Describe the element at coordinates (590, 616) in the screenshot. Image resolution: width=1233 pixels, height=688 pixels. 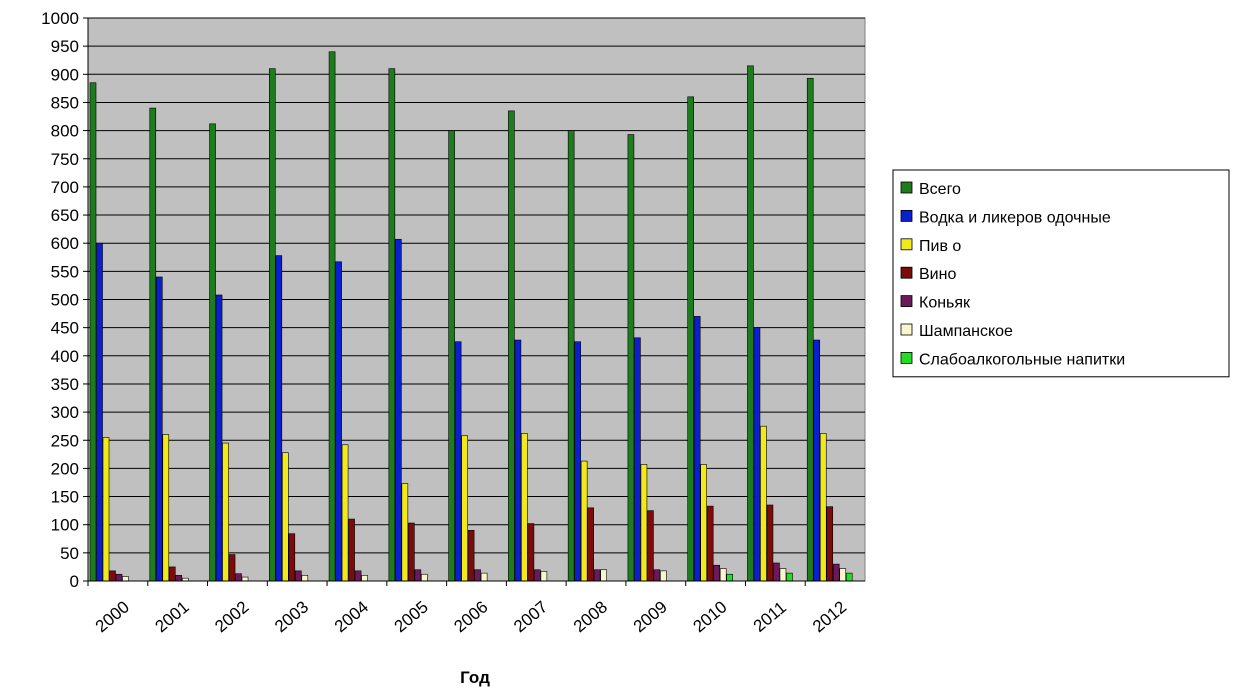
I see `x-tick-label: 2008` at that location.